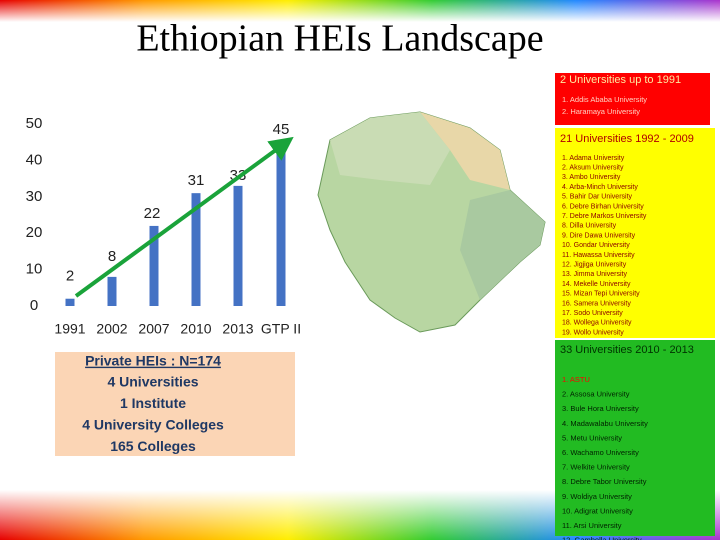 The image size is (720, 540). Describe the element at coordinates (601, 111) in the screenshot. I see `list-item: 2. Haramaya University` at that location.